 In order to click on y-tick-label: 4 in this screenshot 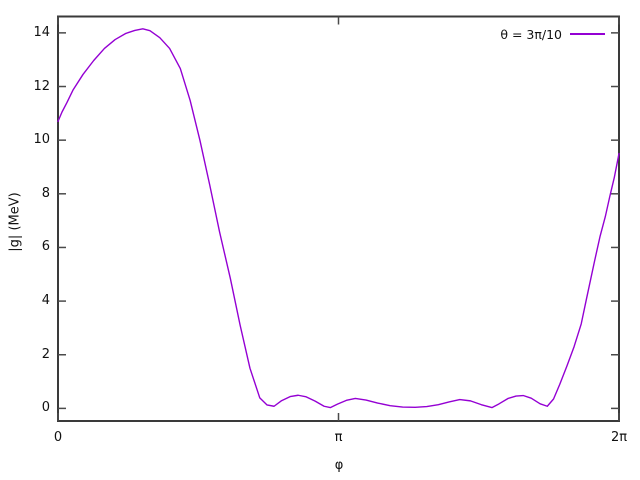, I will do `click(45, 301)`.